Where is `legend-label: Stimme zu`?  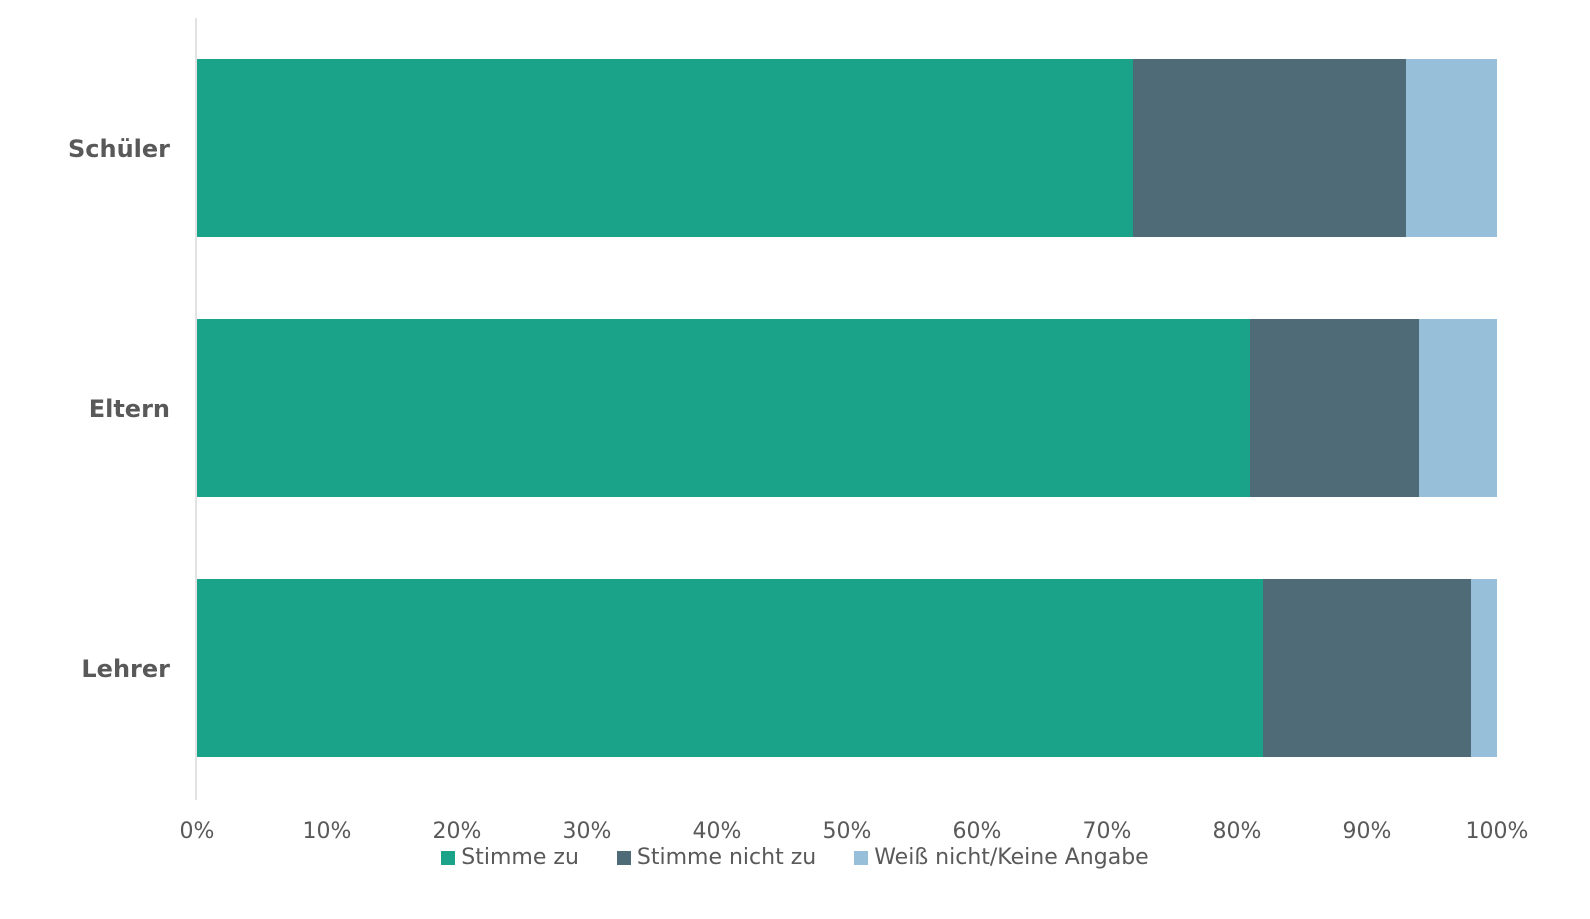
legend-label: Stimme zu is located at coordinates (520, 857).